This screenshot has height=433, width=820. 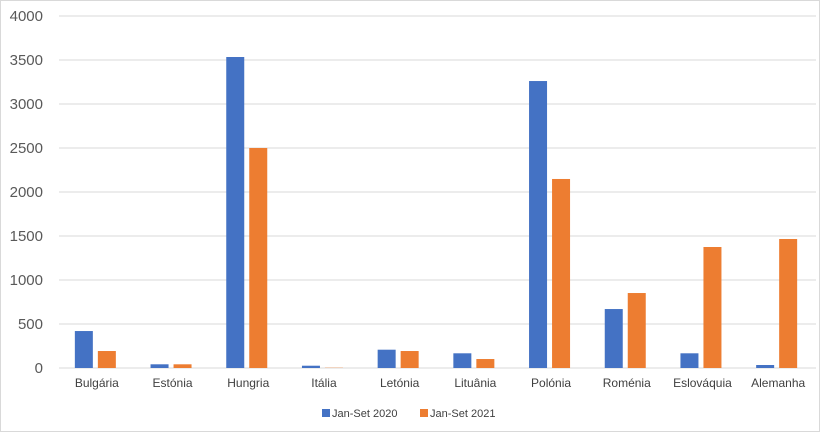 I want to click on legend-label: Jan-Set 2021, so click(x=462, y=414).